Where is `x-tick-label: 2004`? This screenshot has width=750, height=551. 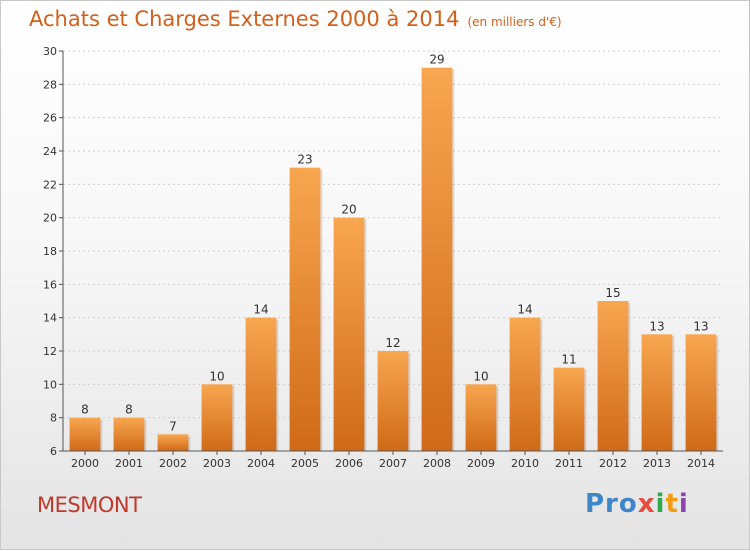
x-tick-label: 2004 is located at coordinates (261, 463).